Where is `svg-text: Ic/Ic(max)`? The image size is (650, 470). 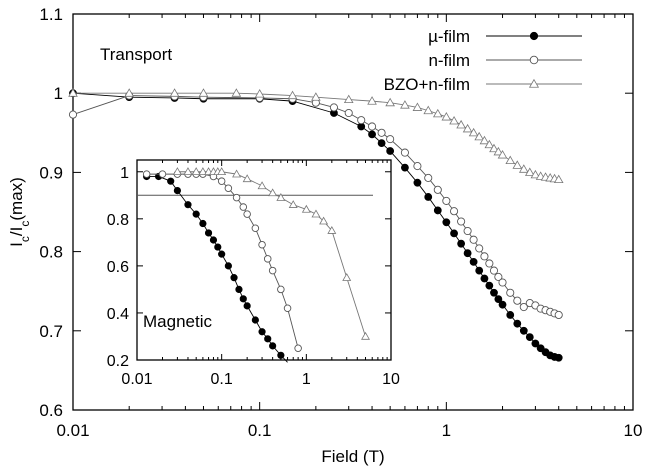 svg-text: Ic/Ic(max) is located at coordinates (19, 212).